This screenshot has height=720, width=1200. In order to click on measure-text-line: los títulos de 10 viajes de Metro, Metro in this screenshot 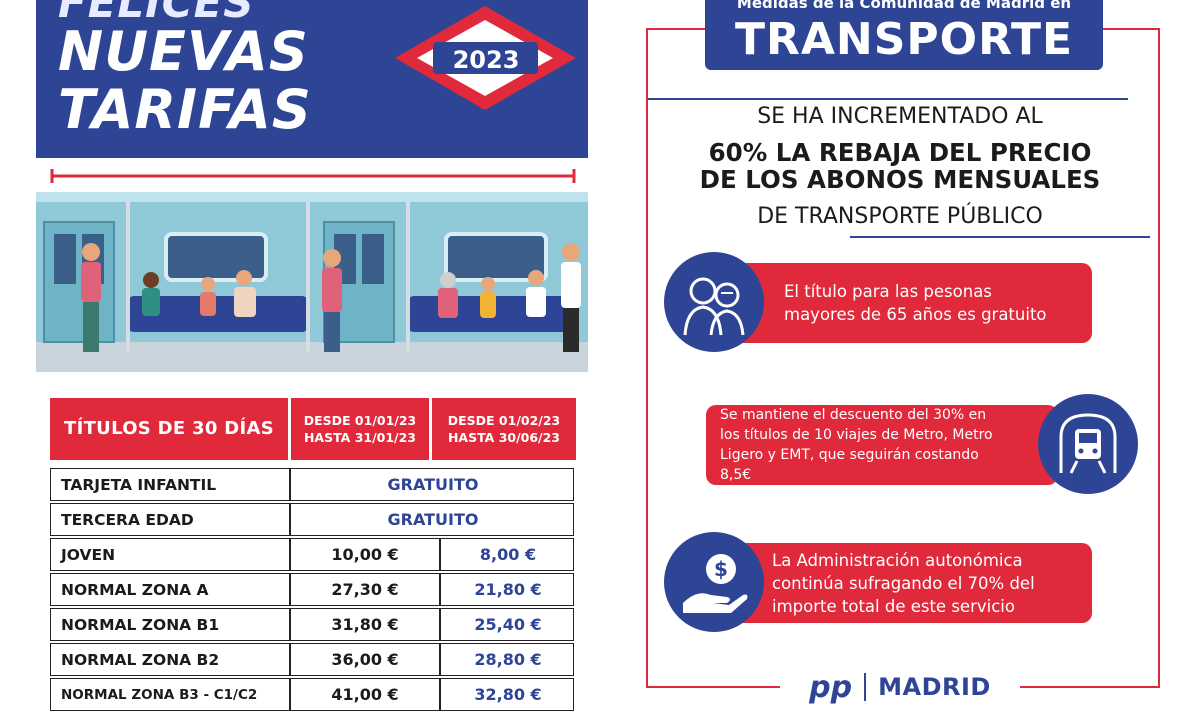, I will do `click(856, 435)`.